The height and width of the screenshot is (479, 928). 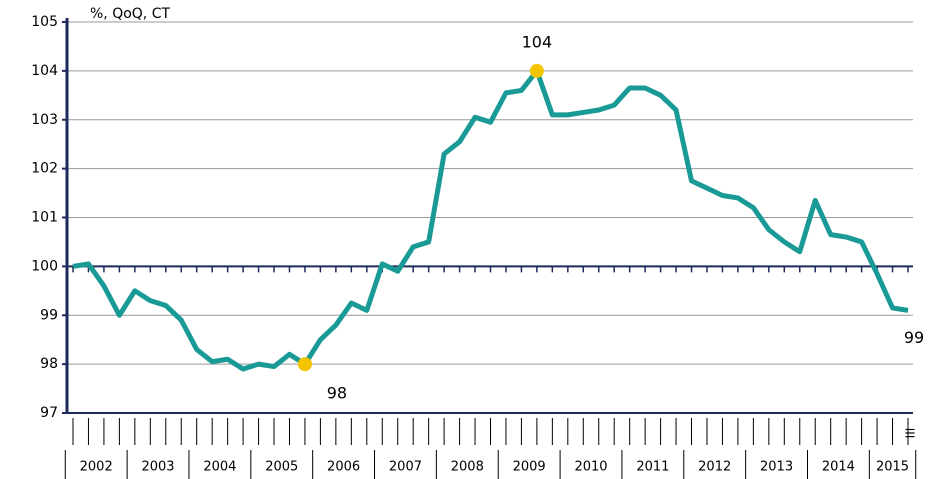 What do you see at coordinates (914, 337) in the screenshot?
I see `data-label: 99` at bounding box center [914, 337].